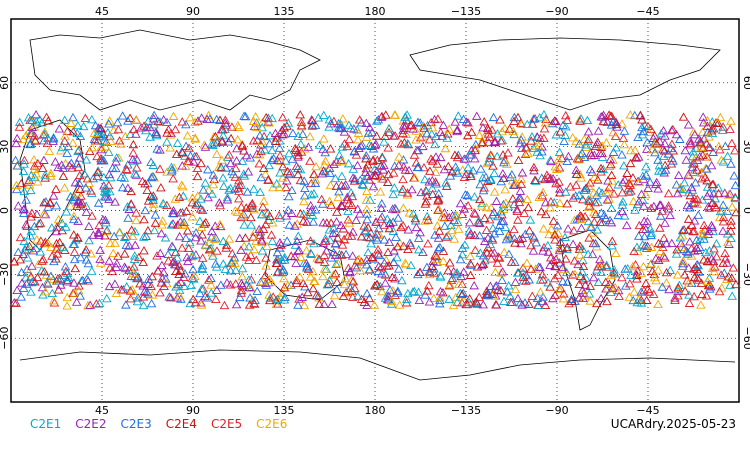 The height and width of the screenshot is (450, 750). What do you see at coordinates (5, 213) in the screenshot?
I see `left-latitude-labels: 60300−30−60` at bounding box center [5, 213].